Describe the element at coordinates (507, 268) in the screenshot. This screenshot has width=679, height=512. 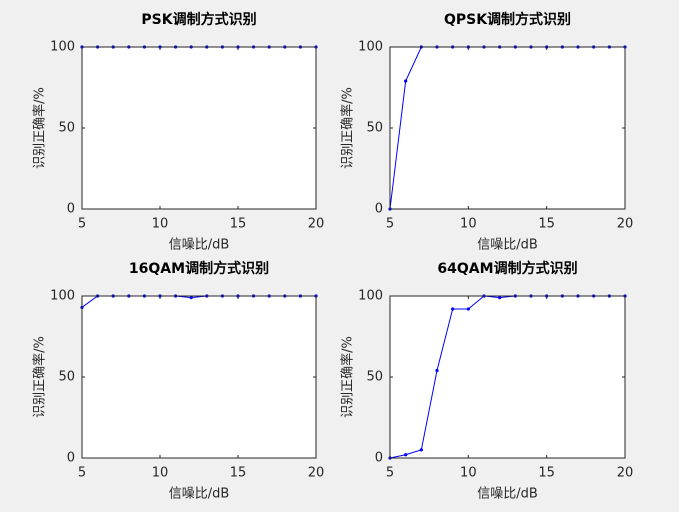
I see `chart-title: 64QAM调制方式识别` at that location.